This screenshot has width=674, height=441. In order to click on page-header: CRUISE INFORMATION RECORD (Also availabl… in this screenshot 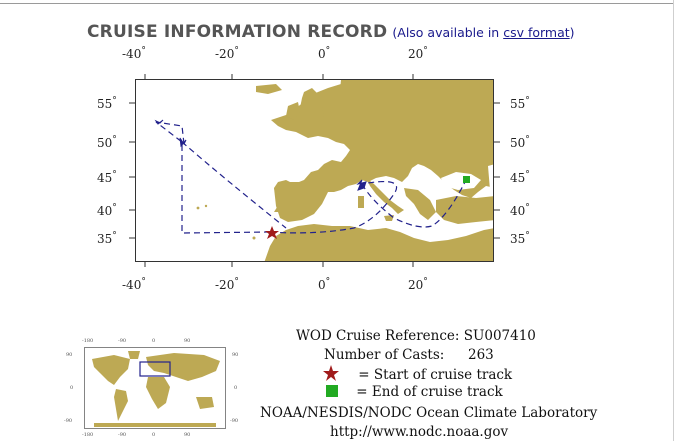, I will do `click(331, 32)`.